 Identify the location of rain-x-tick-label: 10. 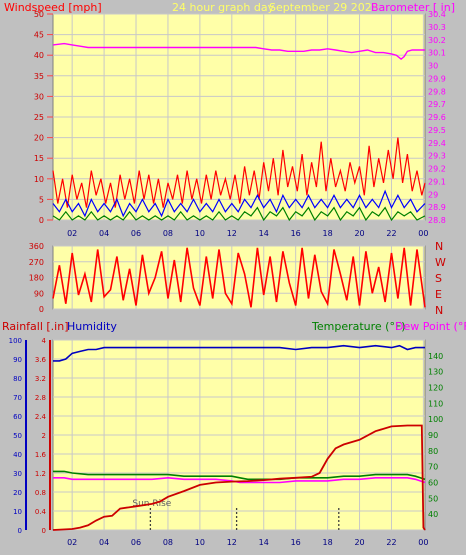
(200, 542).